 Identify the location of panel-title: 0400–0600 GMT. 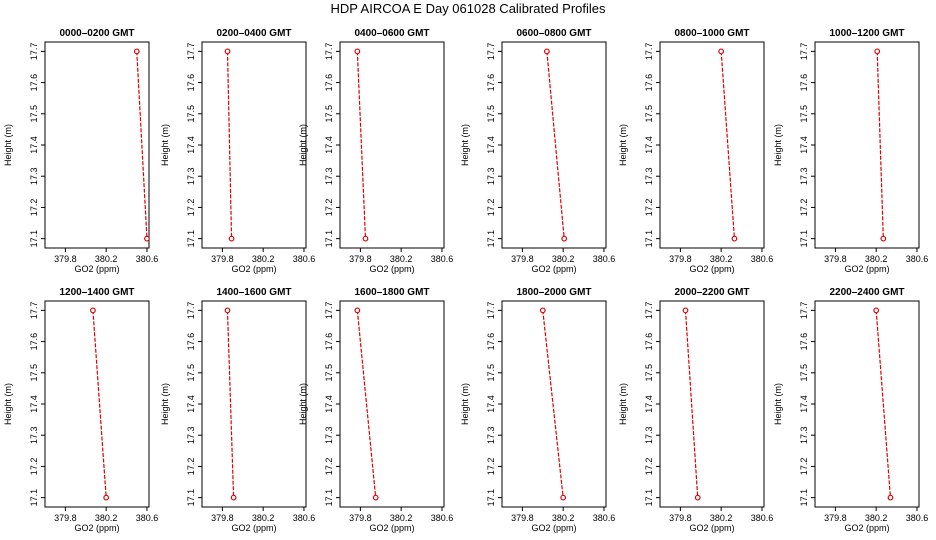
(391, 33).